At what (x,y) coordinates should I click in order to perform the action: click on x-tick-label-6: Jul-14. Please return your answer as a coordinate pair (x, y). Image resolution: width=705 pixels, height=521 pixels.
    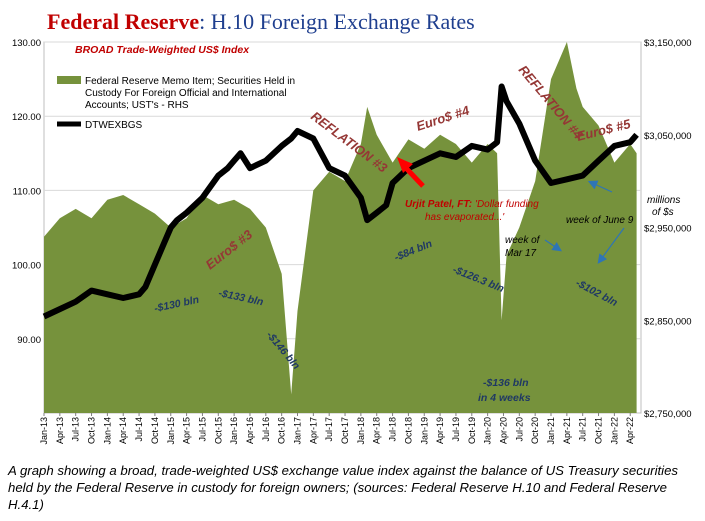
    Looking at the image, I should click on (139, 429).